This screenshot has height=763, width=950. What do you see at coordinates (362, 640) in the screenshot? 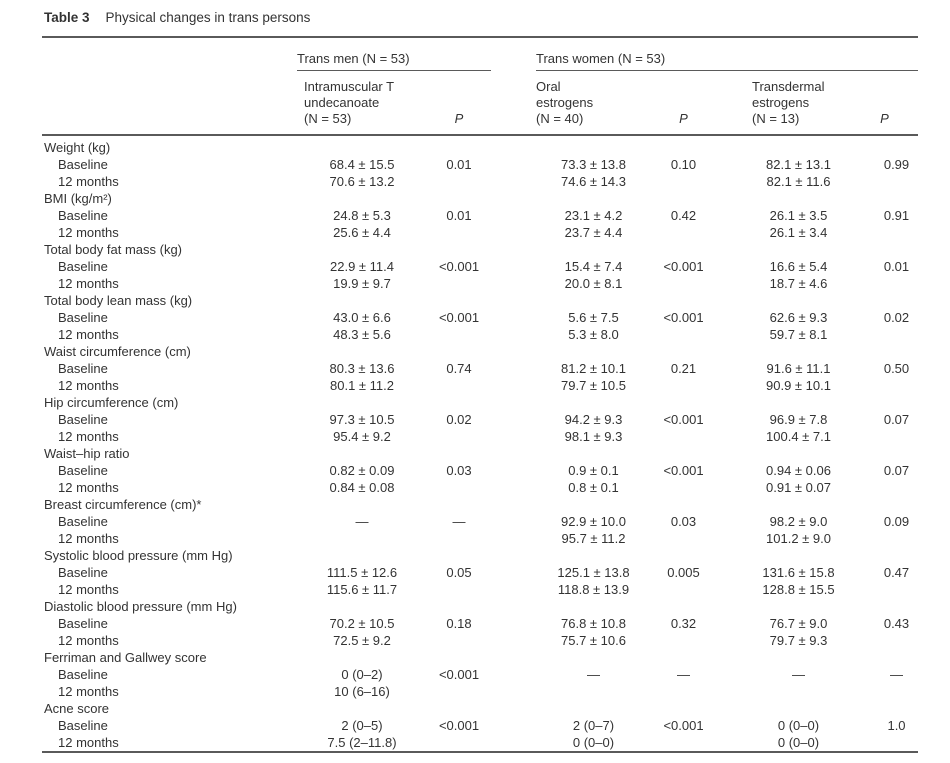
I see `value-cell: 72.5 ± 9.2` at bounding box center [362, 640].